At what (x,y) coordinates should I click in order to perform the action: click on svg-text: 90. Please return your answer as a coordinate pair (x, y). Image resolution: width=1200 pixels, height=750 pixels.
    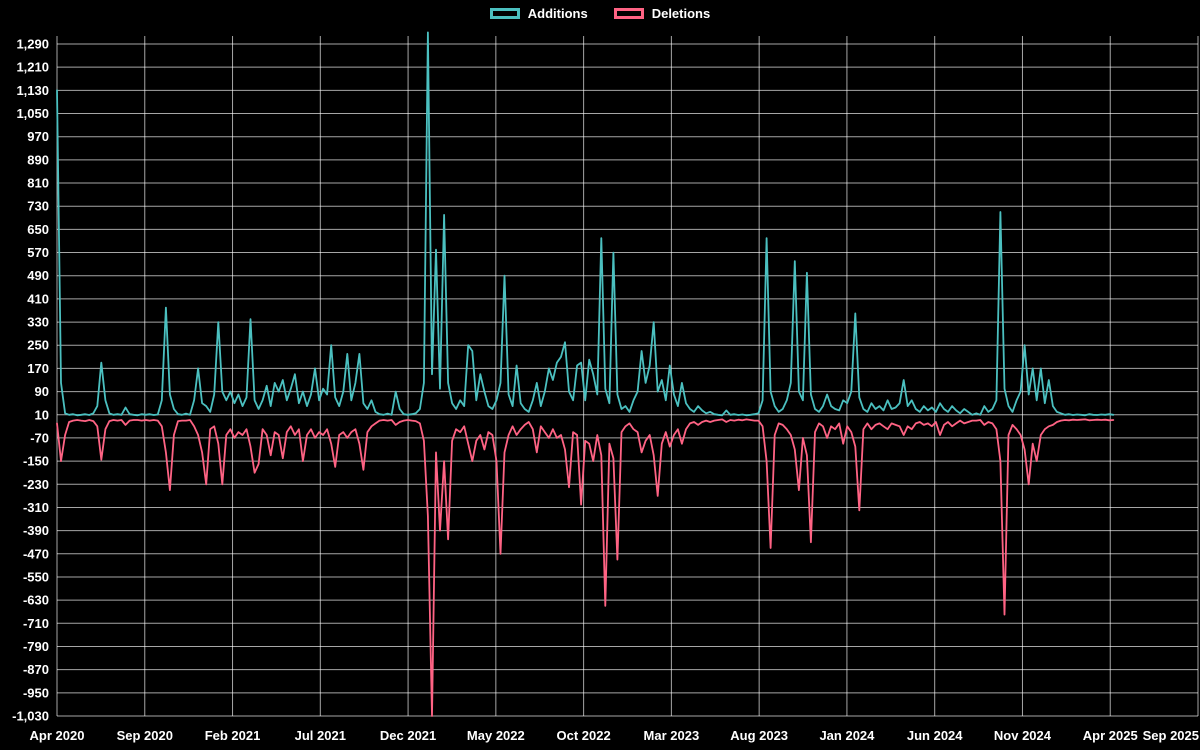
    Looking at the image, I should click on (42, 391).